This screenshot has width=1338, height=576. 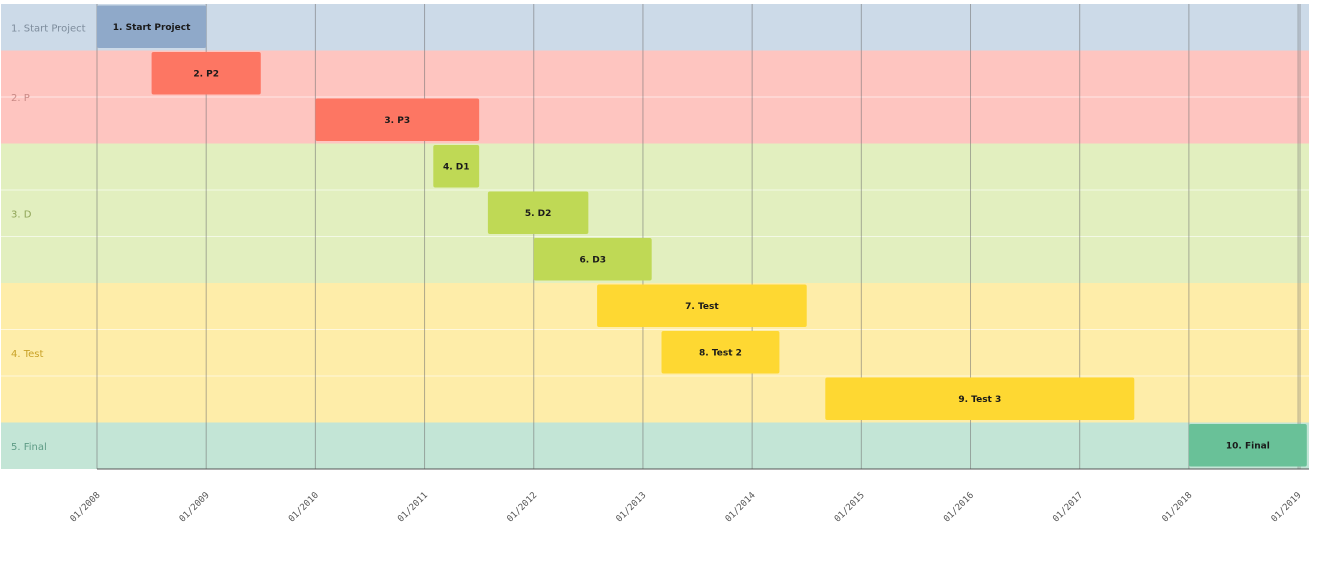 I want to click on task-bar-label: 7. Test, so click(x=702, y=307).